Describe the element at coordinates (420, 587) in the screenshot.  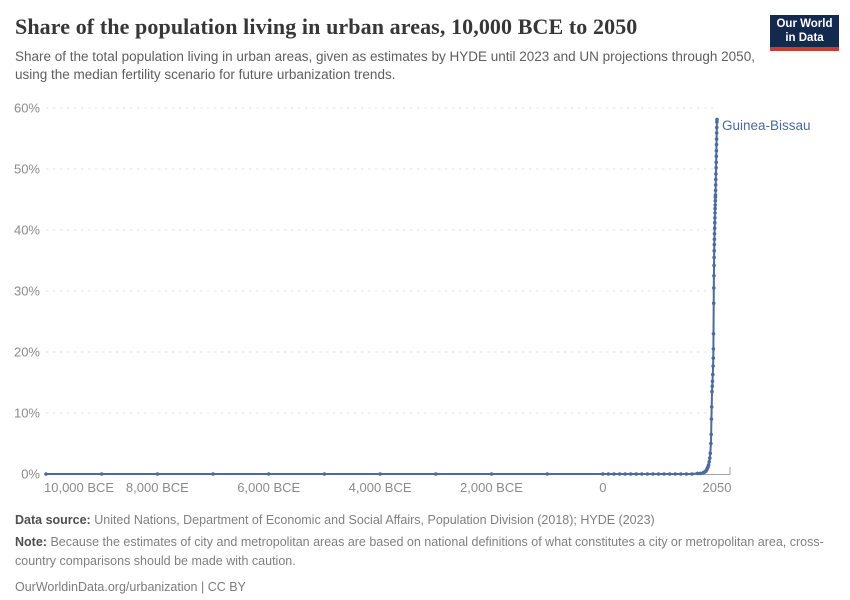
I see `citation-row: OurWorldinData.org/urbanization | CC BY` at that location.